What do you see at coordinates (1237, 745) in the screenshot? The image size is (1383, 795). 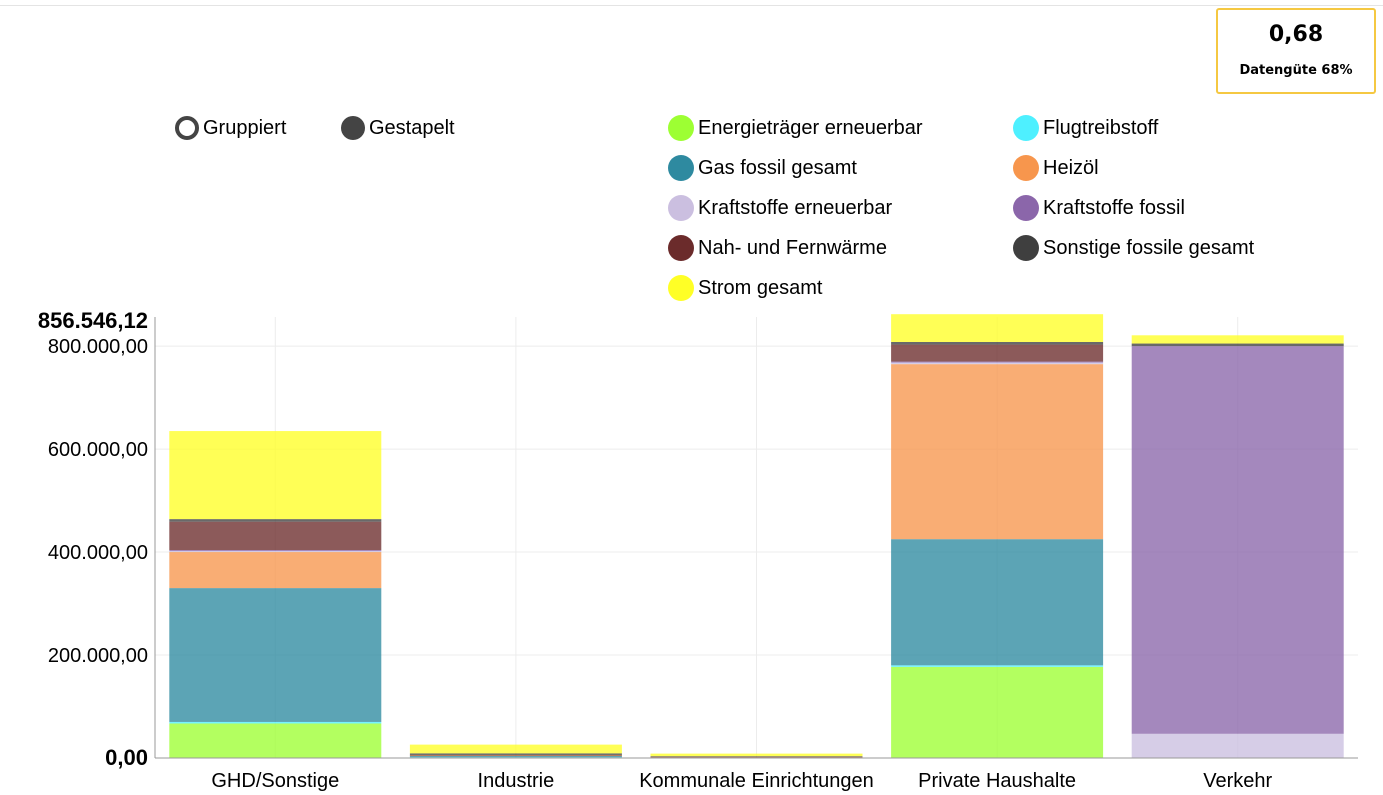 I see `bar-segment-verkehr-kraftstoffe-erneuerbar` at bounding box center [1237, 745].